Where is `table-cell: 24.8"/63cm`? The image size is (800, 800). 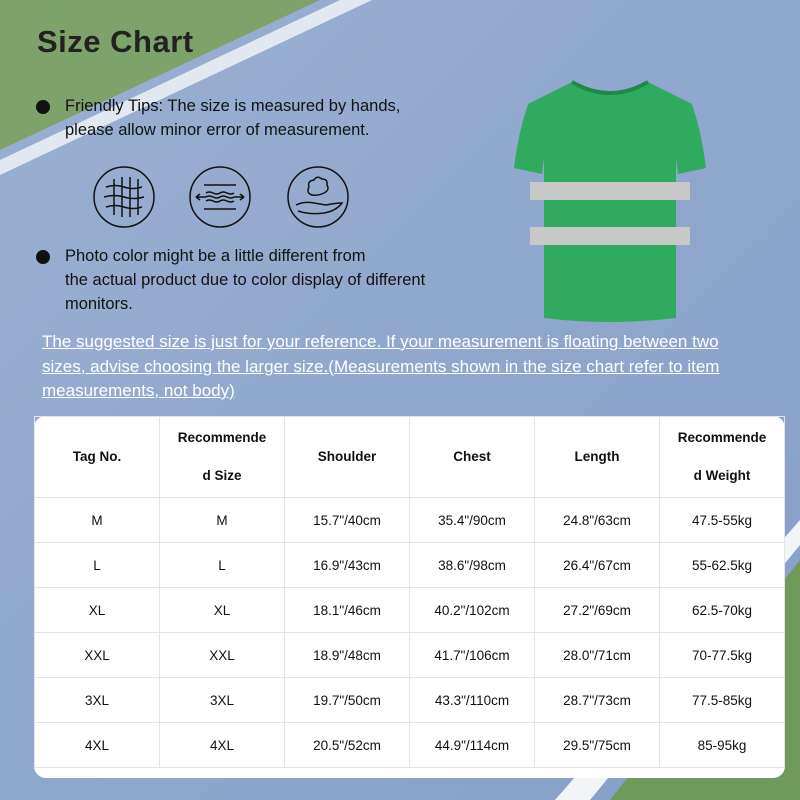
table-cell: 24.8"/63cm is located at coordinates (597, 520).